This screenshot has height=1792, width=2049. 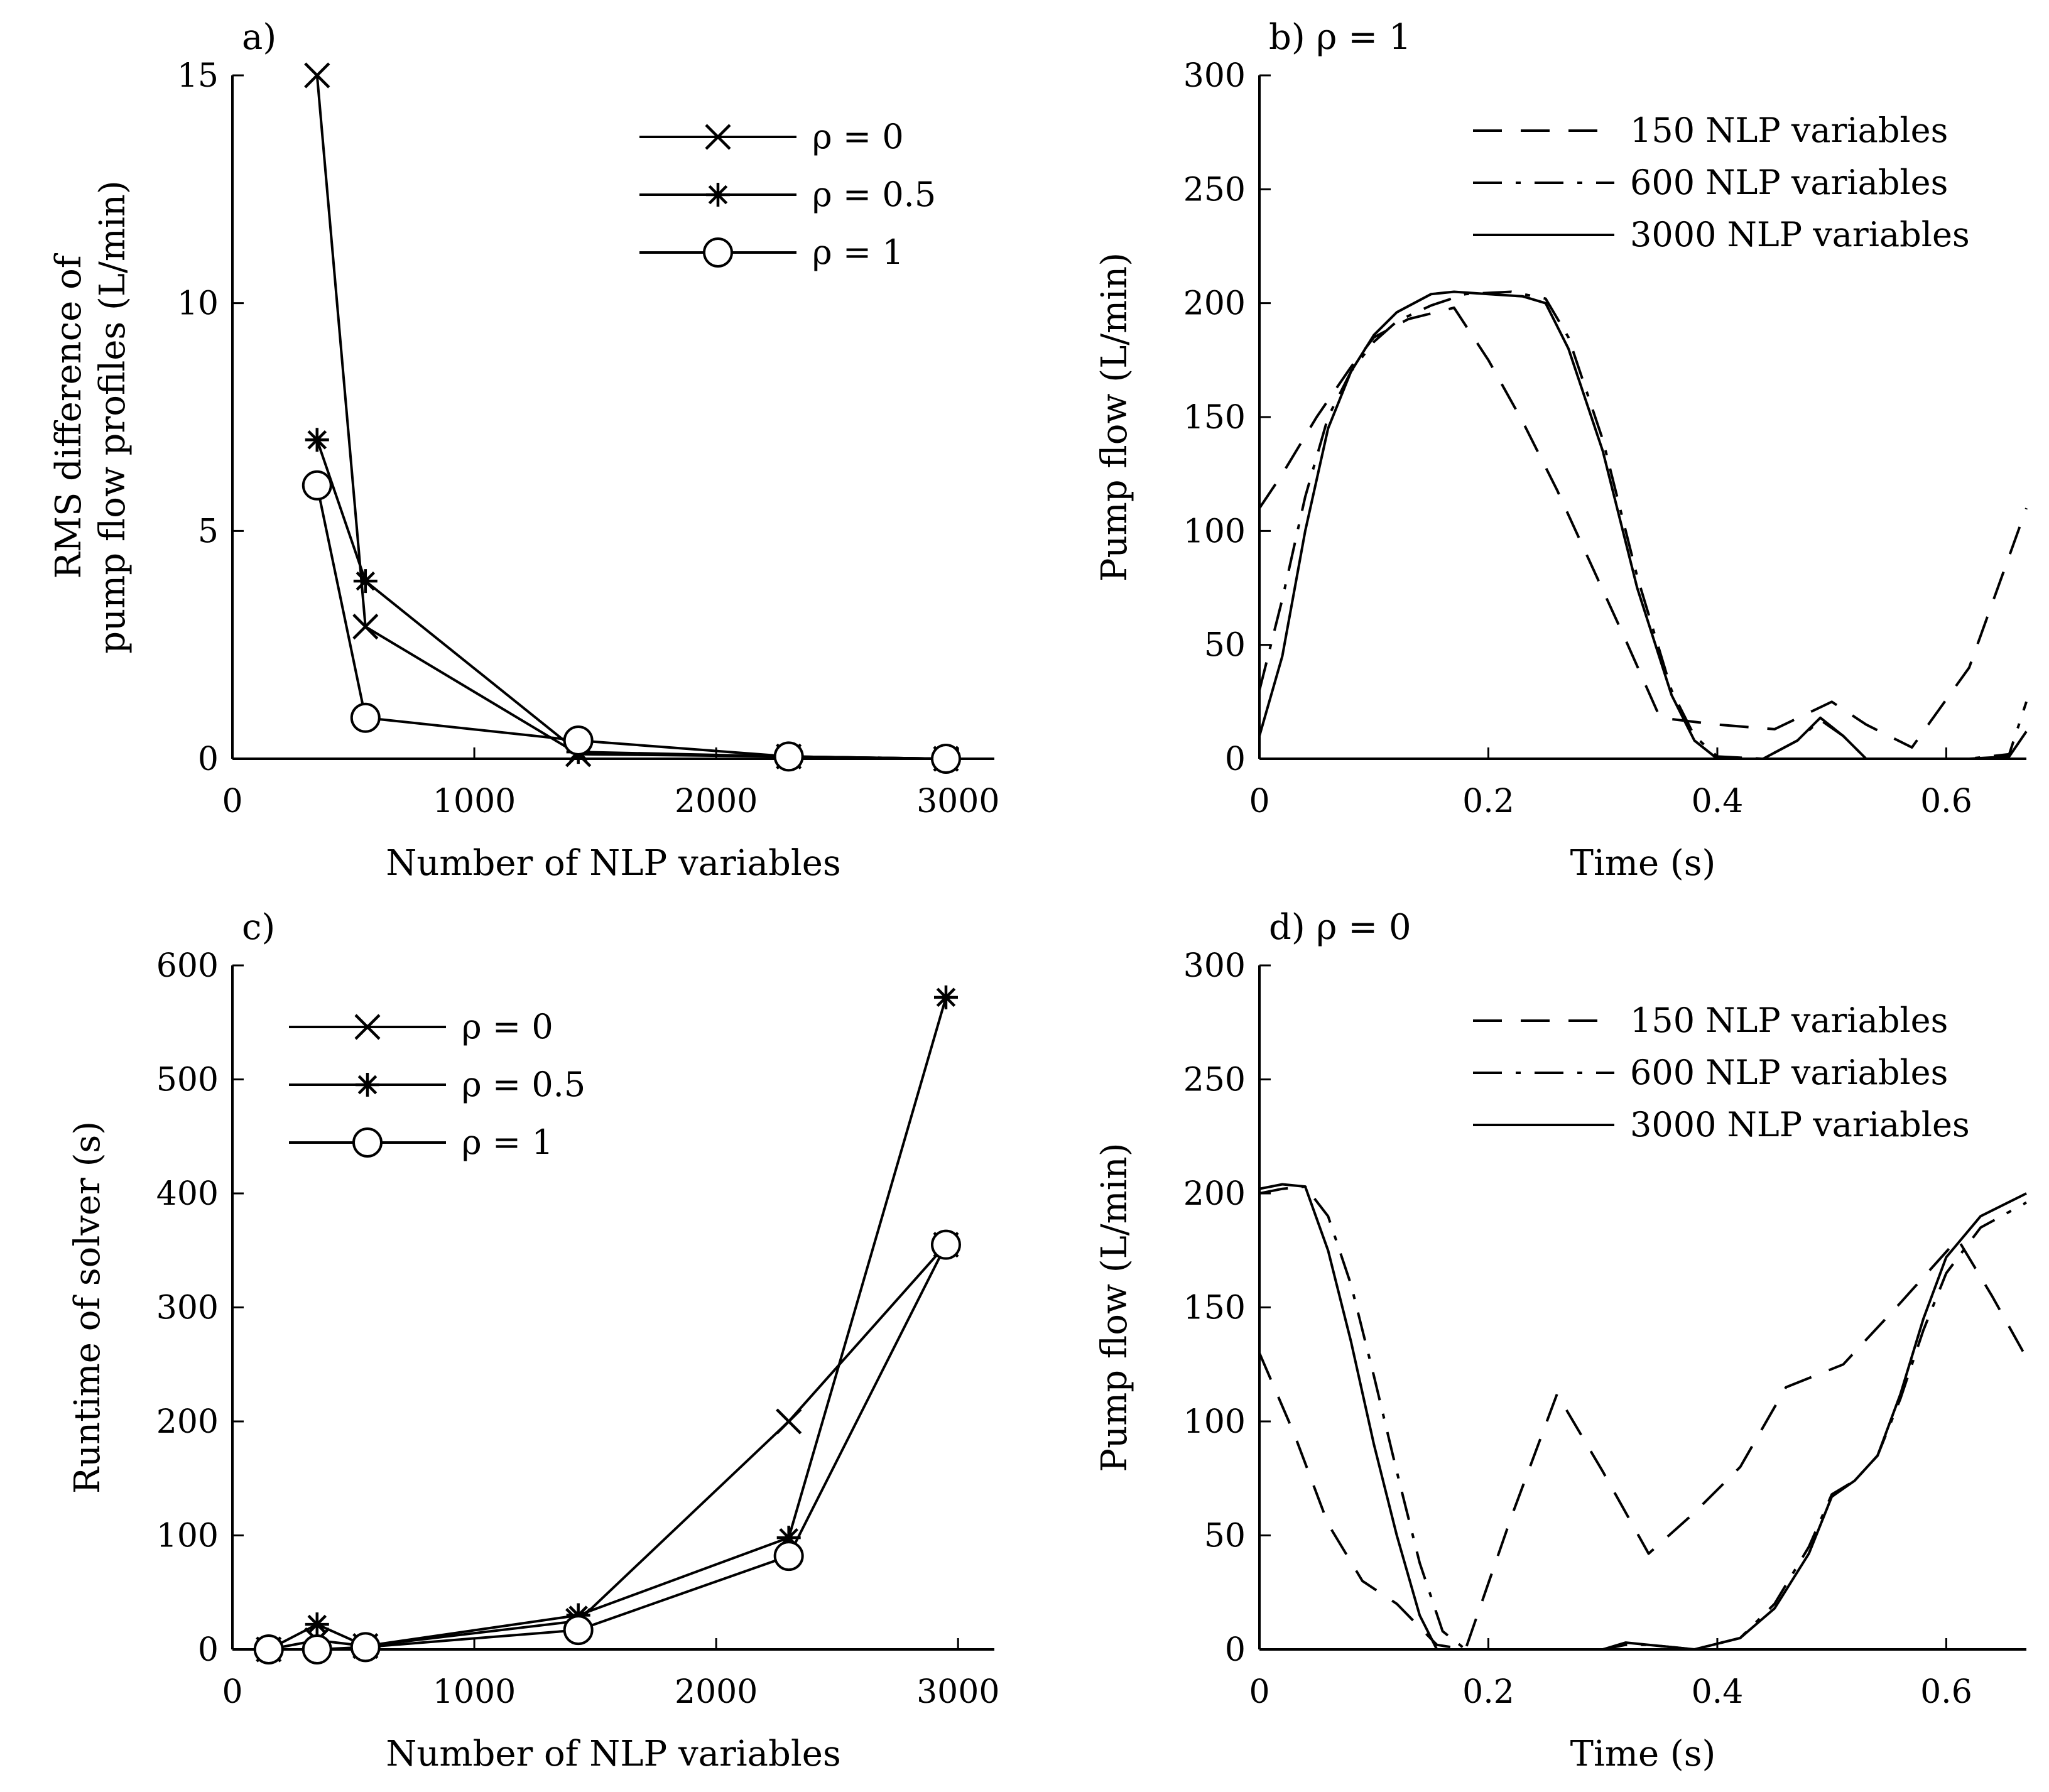 I want to click on y-axis-label-line1: RMS difference of, so click(x=68, y=415).